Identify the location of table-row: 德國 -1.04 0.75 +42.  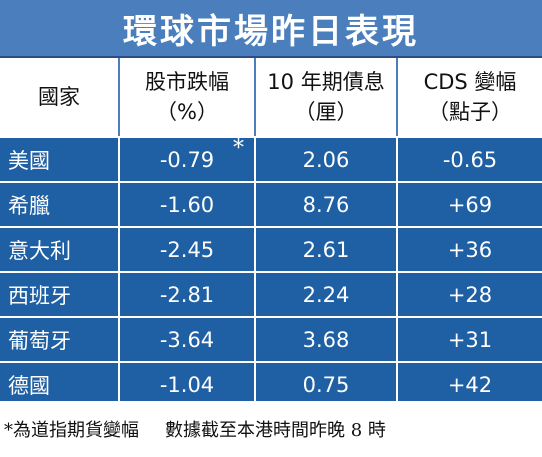
(271, 383).